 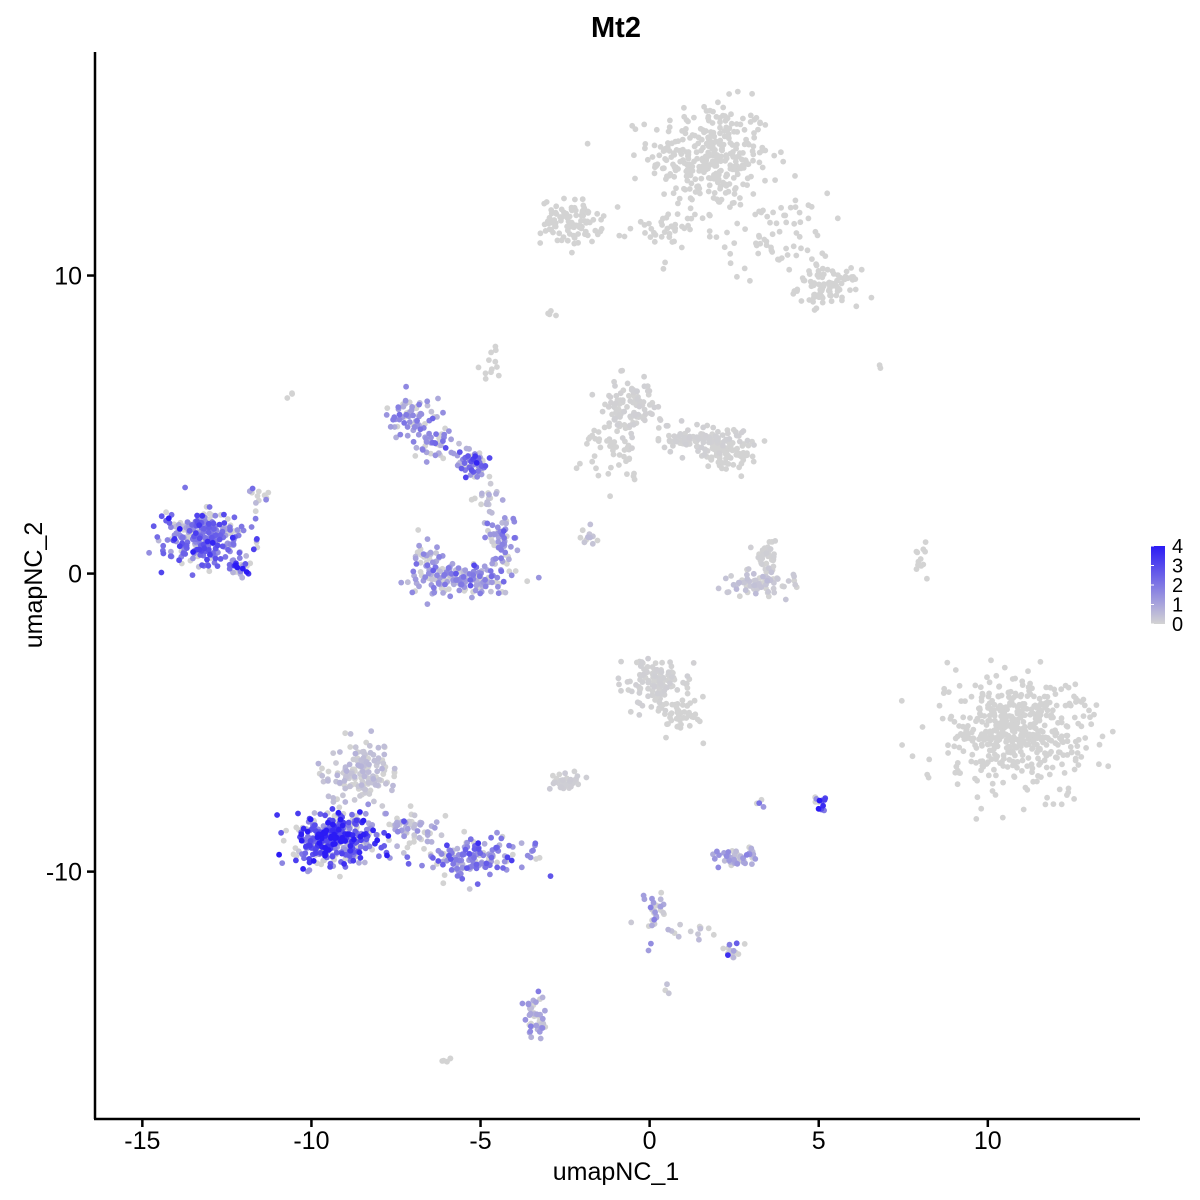 I want to click on cell-point-c27, so click(x=441, y=854).